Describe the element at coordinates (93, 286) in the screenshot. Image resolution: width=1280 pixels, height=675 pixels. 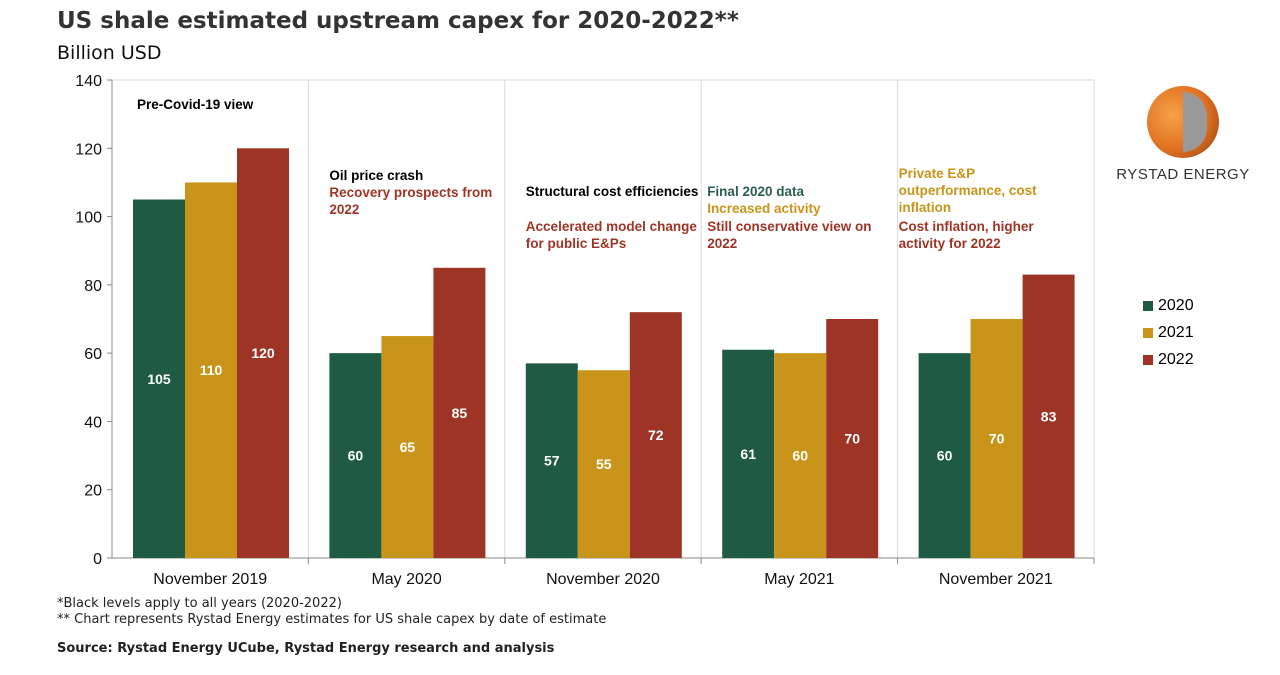
I see `y-tick-label: 80` at that location.